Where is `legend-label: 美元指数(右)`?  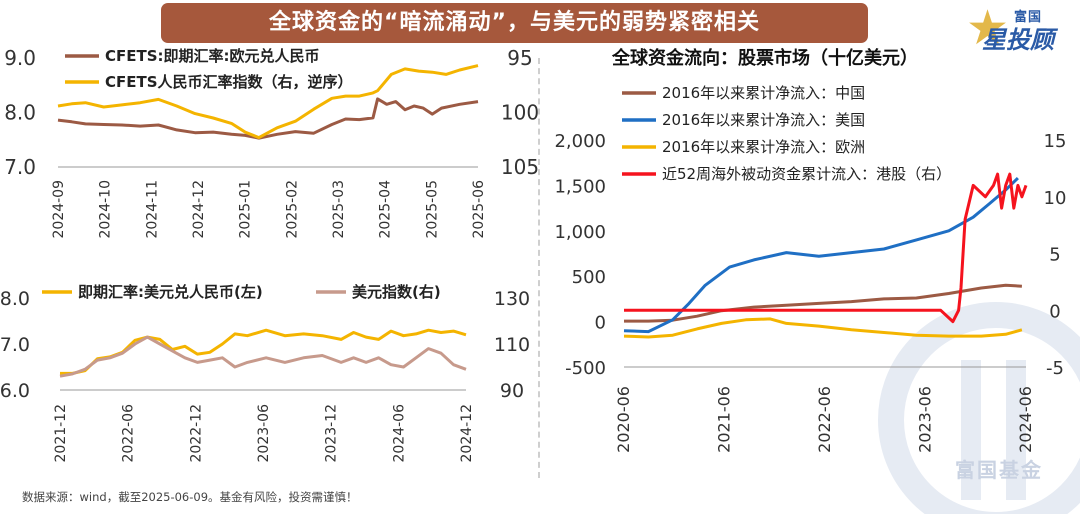 legend-label: 美元指数(右) is located at coordinates (396, 292).